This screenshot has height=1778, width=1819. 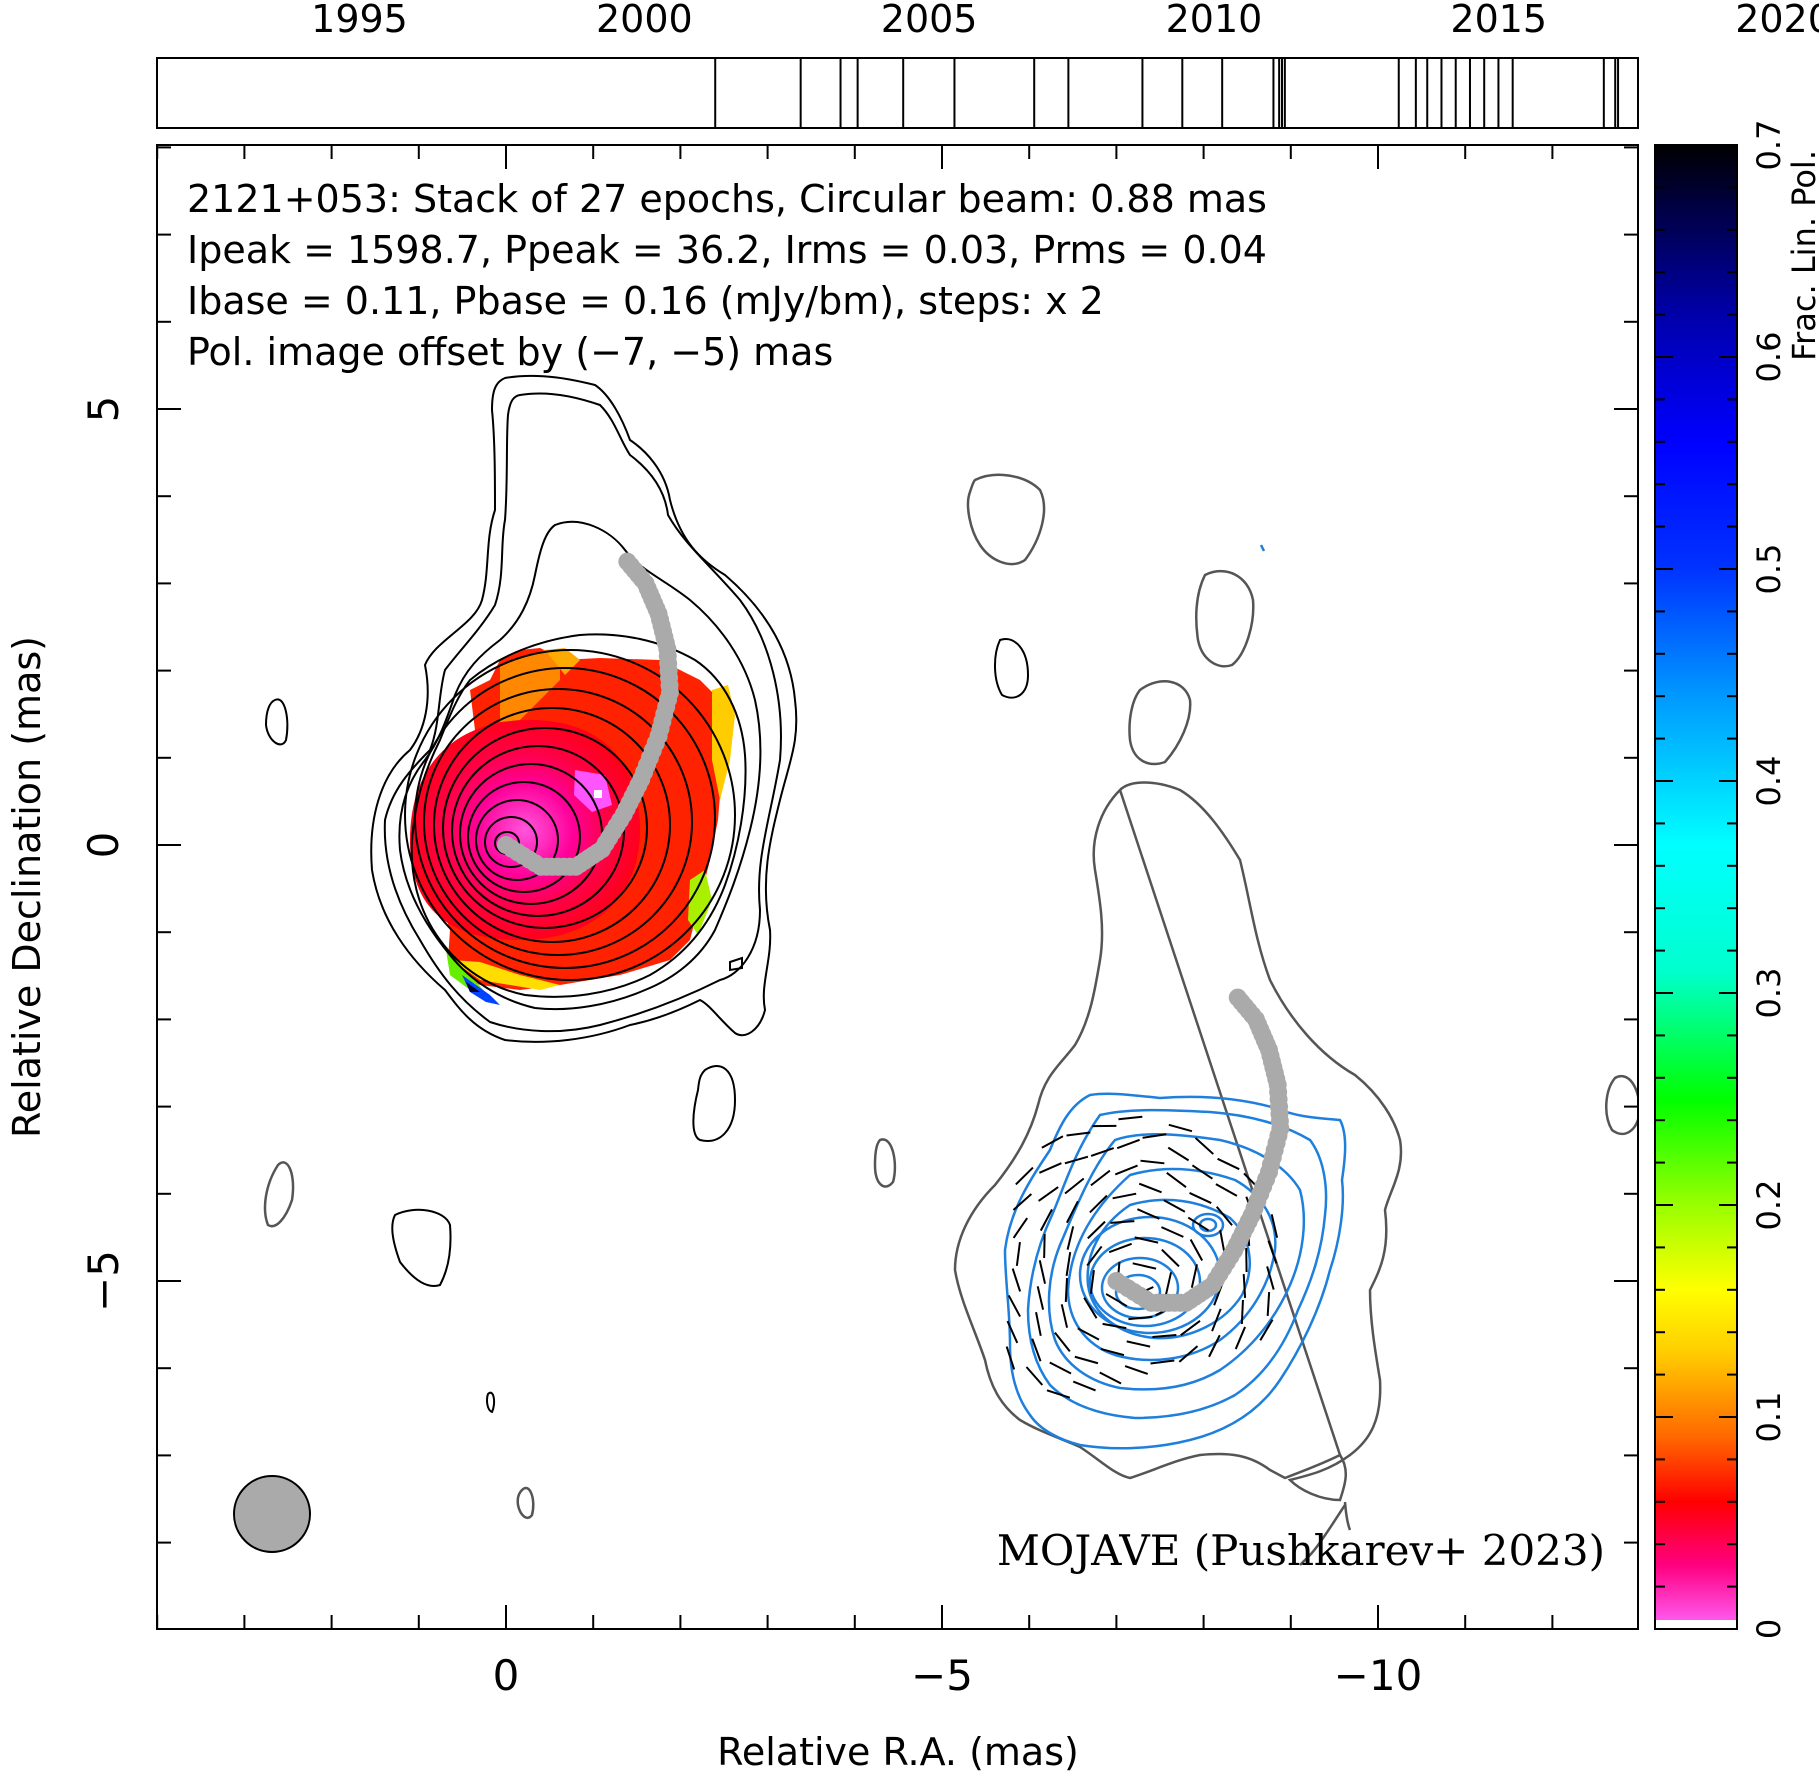 I want to click on frac-pol-yellow-rim, so click(x=723, y=742).